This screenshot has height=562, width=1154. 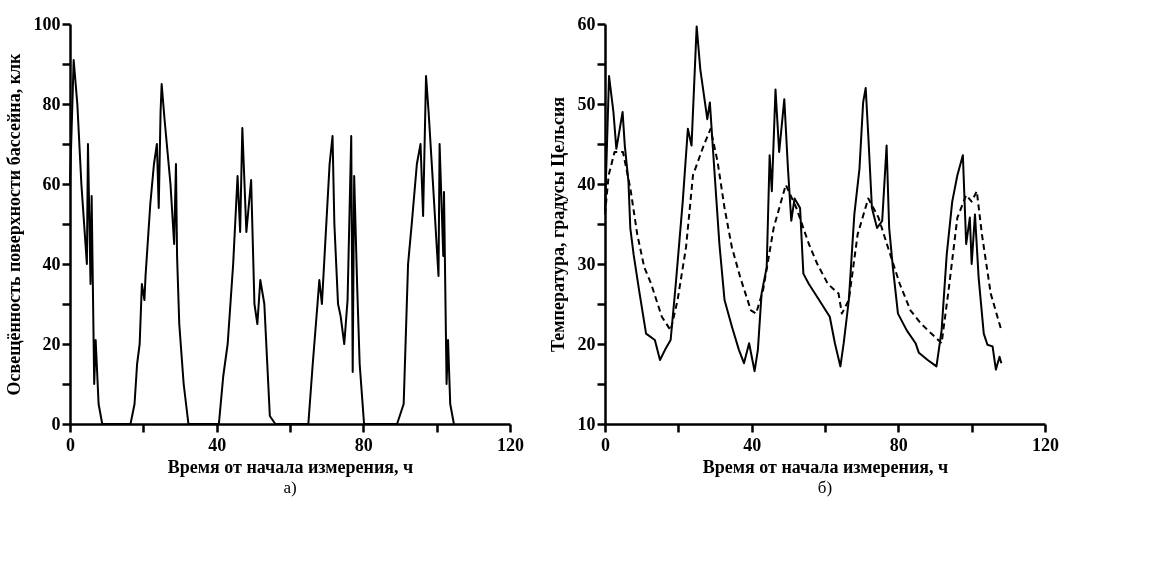 I want to click on y-tick-label: 10, so click(x=586, y=423).